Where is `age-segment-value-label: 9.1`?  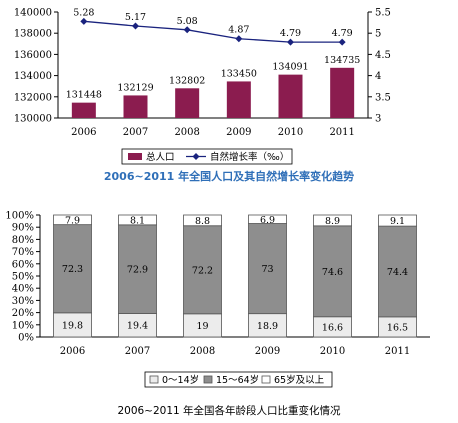 age-segment-value-label: 9.1 is located at coordinates (397, 221).